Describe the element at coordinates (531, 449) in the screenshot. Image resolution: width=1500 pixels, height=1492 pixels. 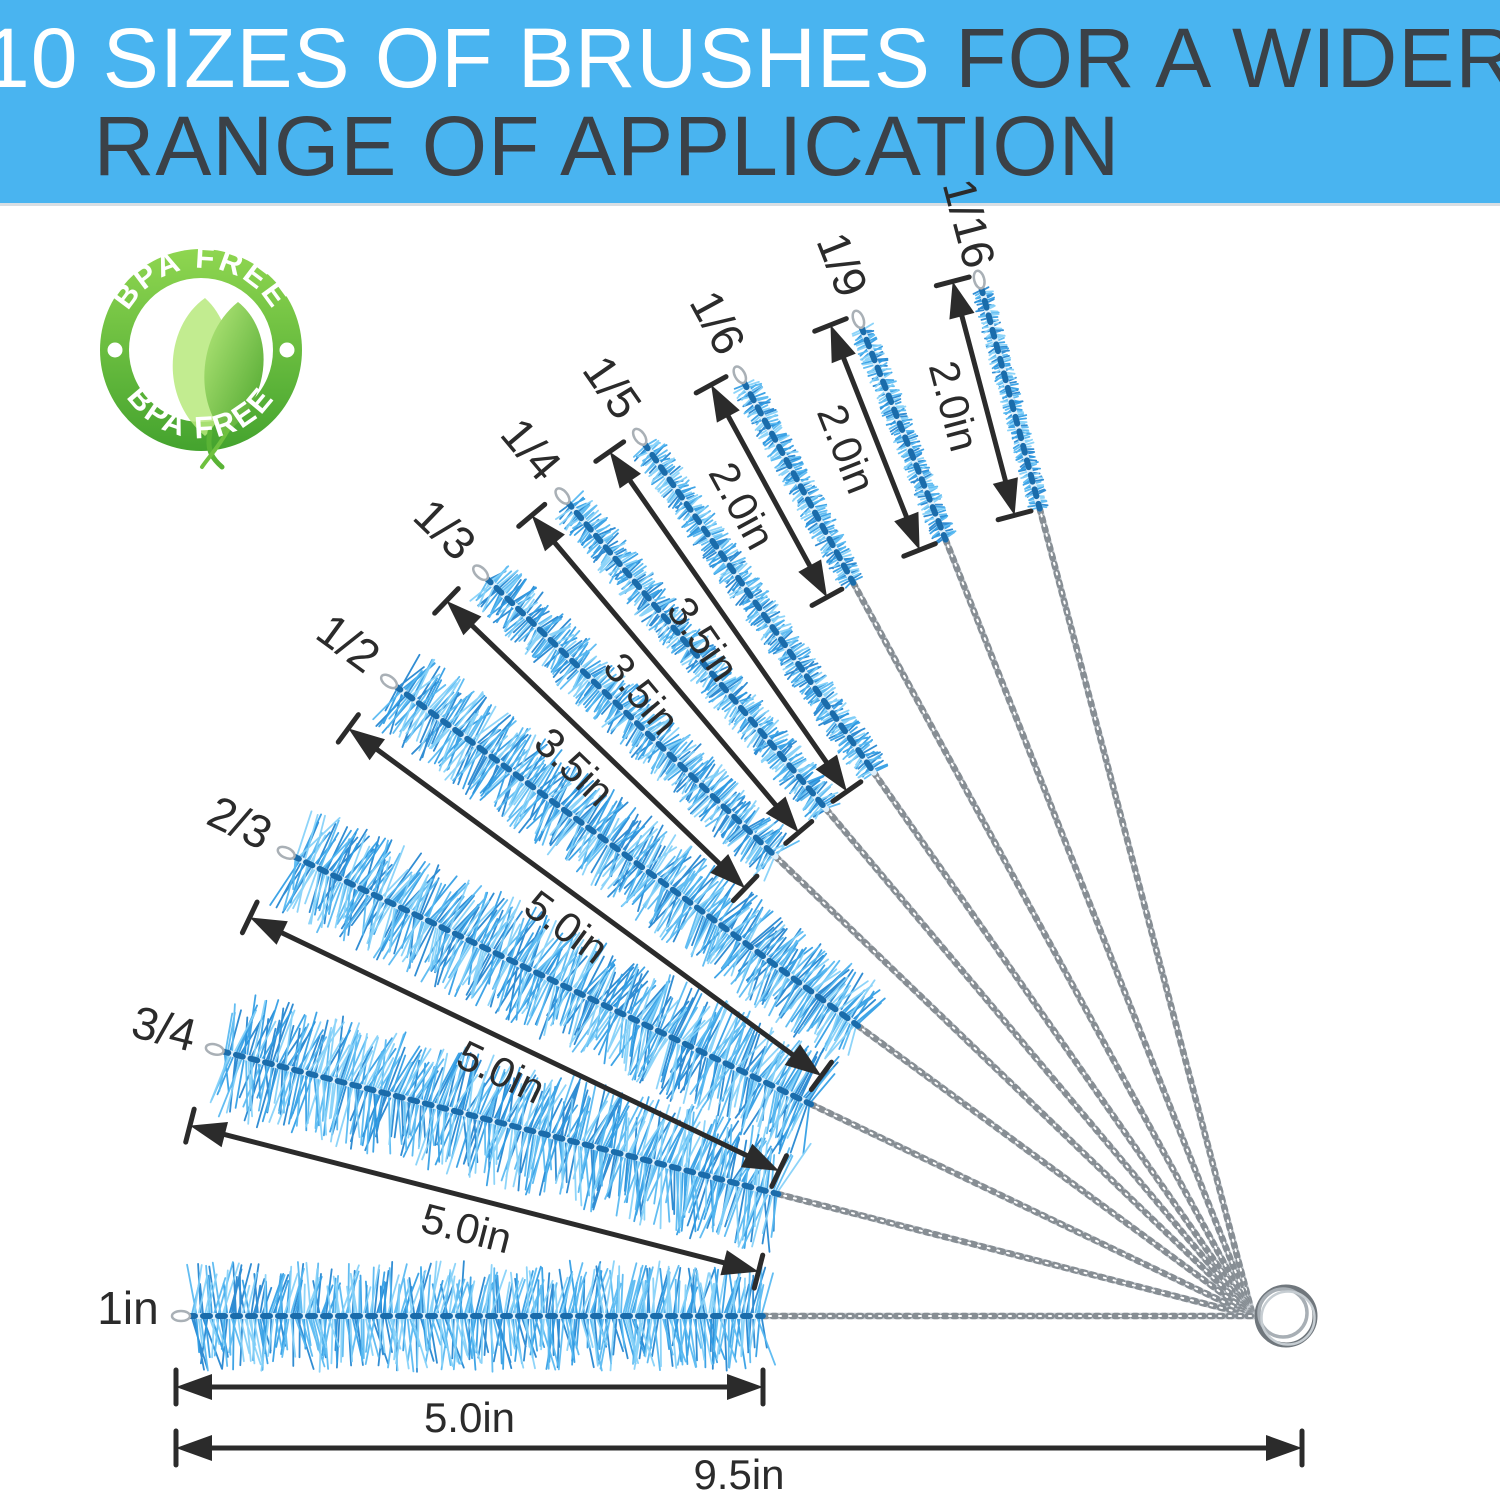
I see `size-label-1-4: 1/4` at that location.